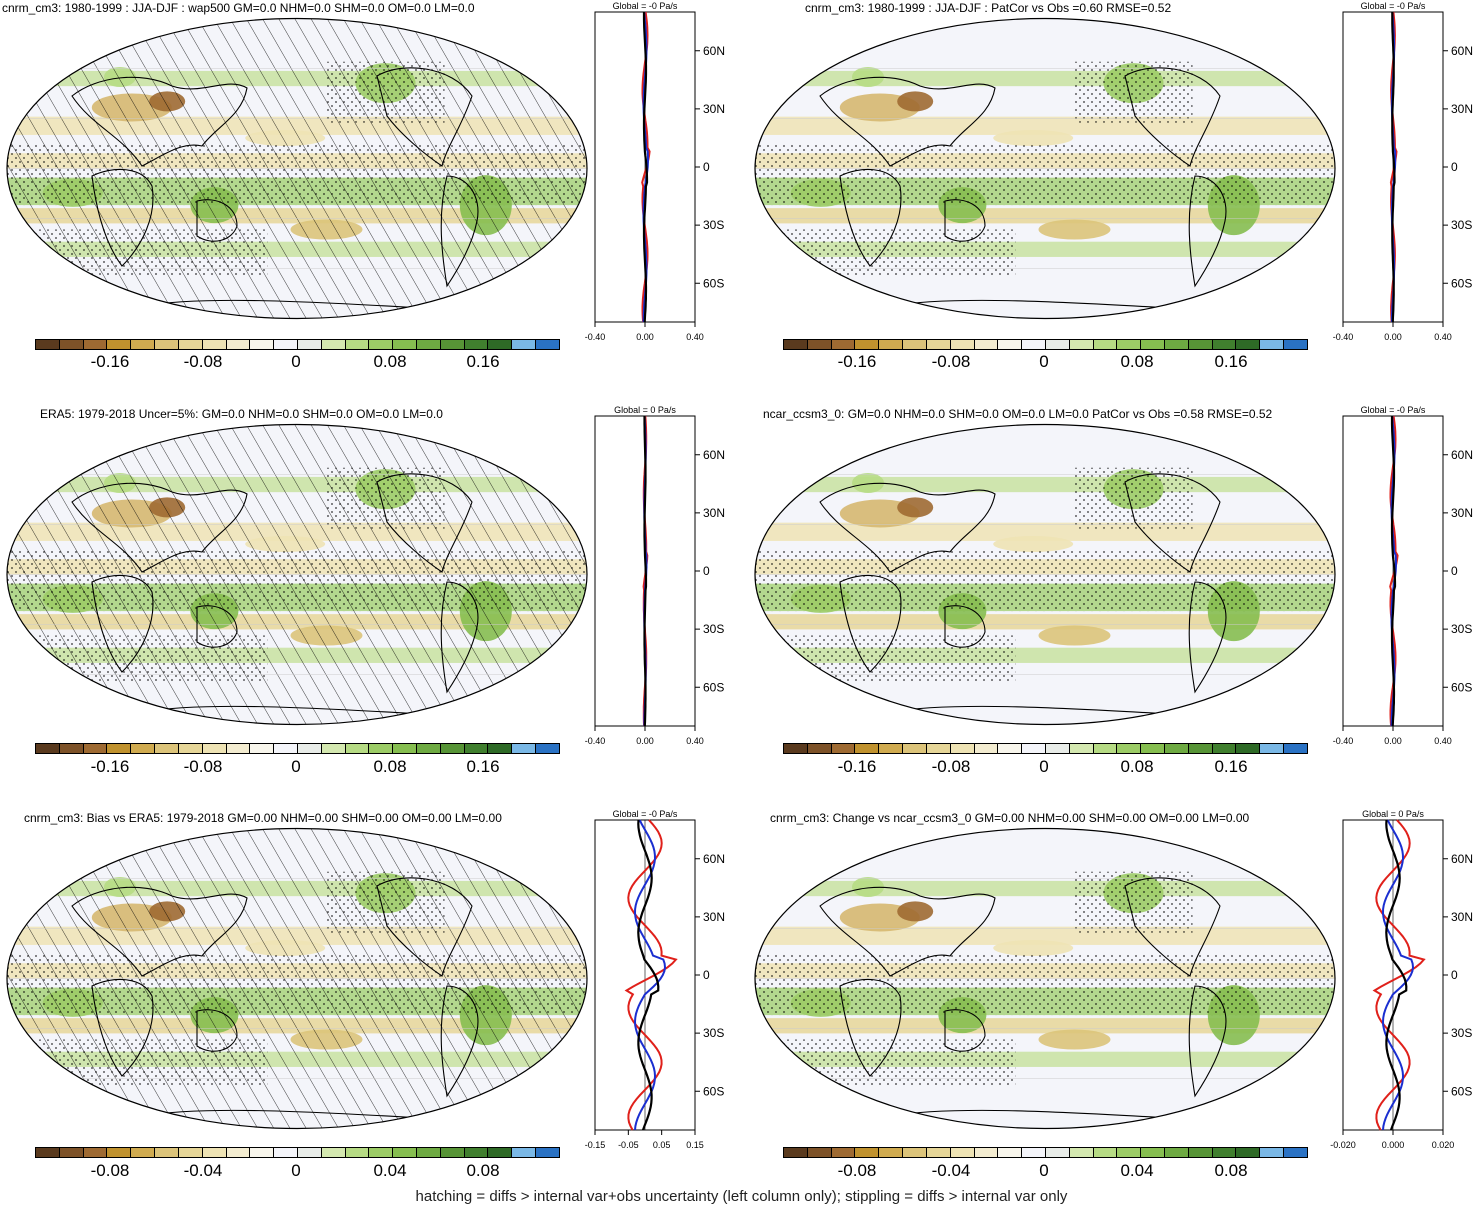  Describe the element at coordinates (1461, 1091) in the screenshot. I see `lat-tick-label: 60S` at that location.